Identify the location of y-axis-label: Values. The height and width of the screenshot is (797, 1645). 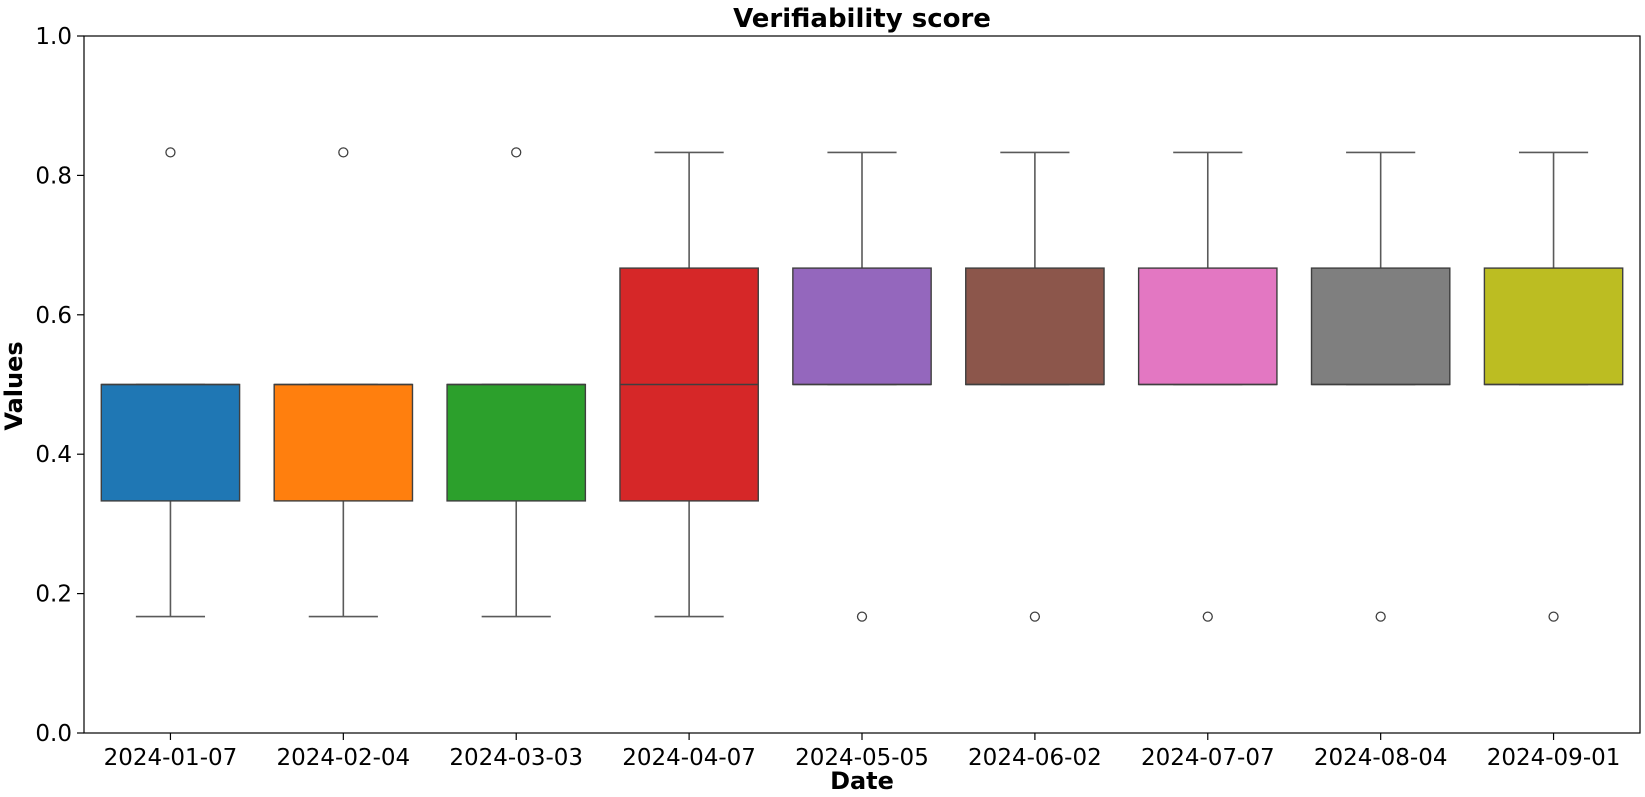
(14, 385).